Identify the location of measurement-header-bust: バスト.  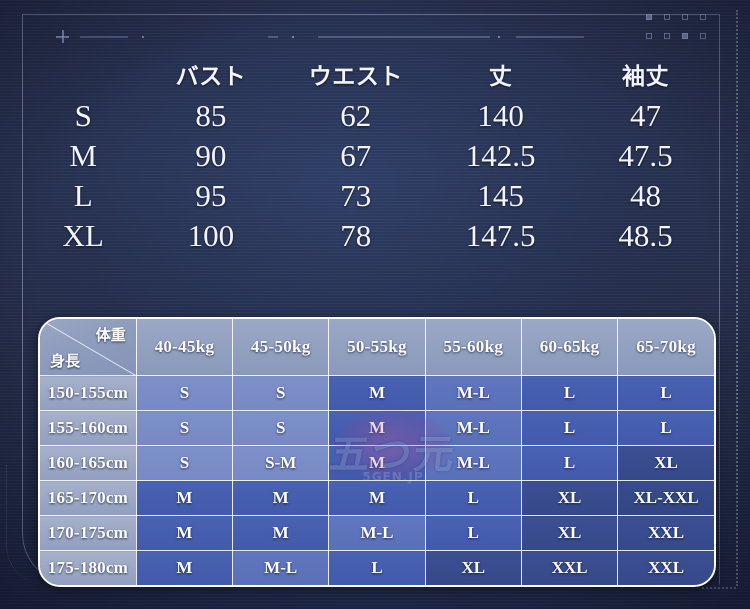
(211, 77).